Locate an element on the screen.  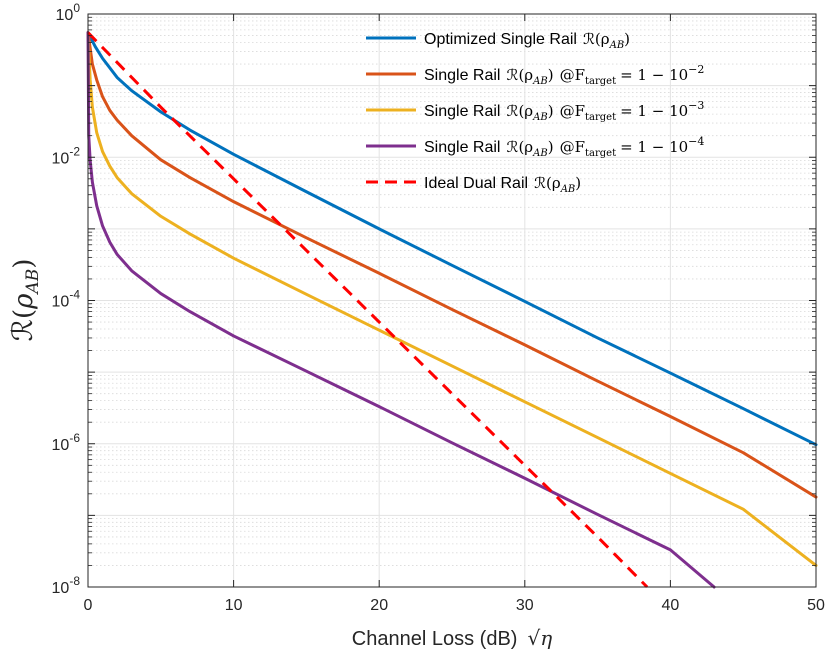
x-tick-label: 20 is located at coordinates (379, 605).